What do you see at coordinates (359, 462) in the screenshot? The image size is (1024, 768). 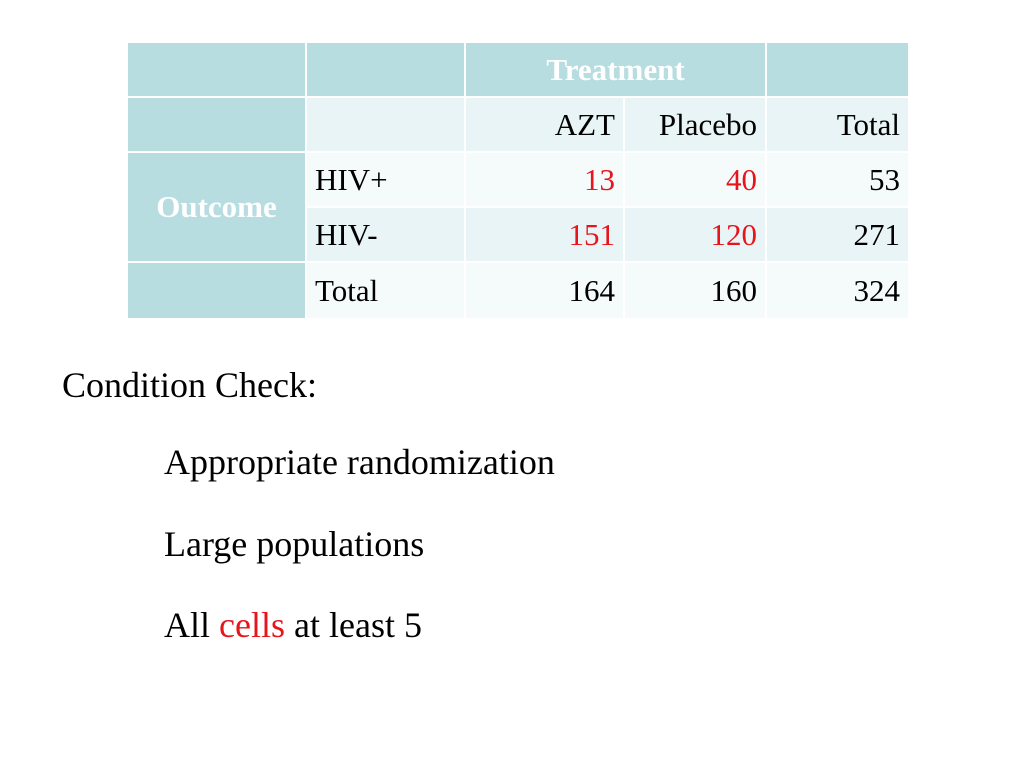 I see `condition-item: Appropriate randomization` at bounding box center [359, 462].